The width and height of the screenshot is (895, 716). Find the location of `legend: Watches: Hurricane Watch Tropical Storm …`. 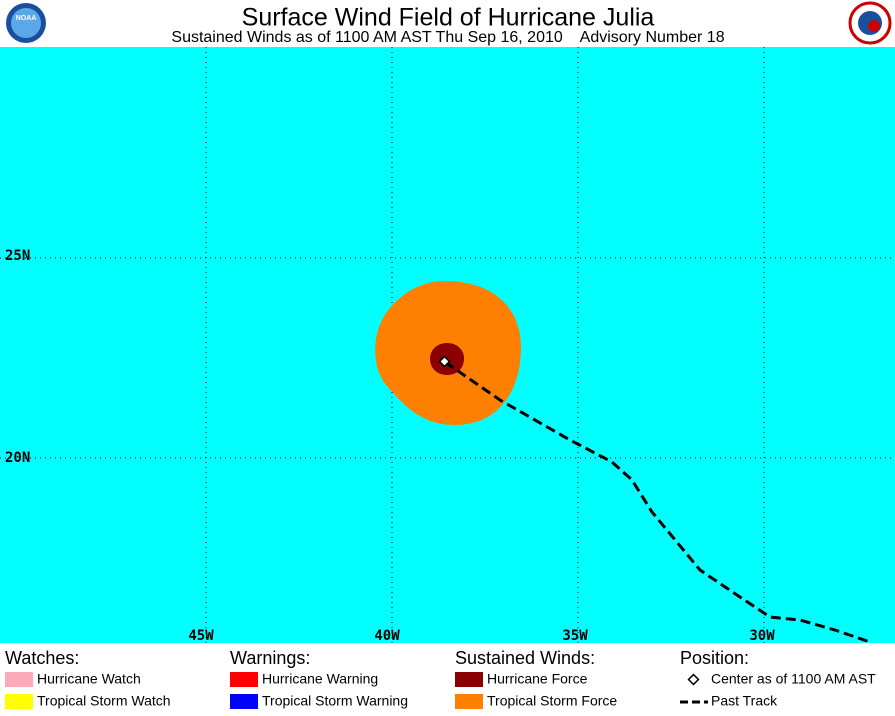

legend: Watches: Hurricane Watch Tropical Storm … is located at coordinates (440, 678).